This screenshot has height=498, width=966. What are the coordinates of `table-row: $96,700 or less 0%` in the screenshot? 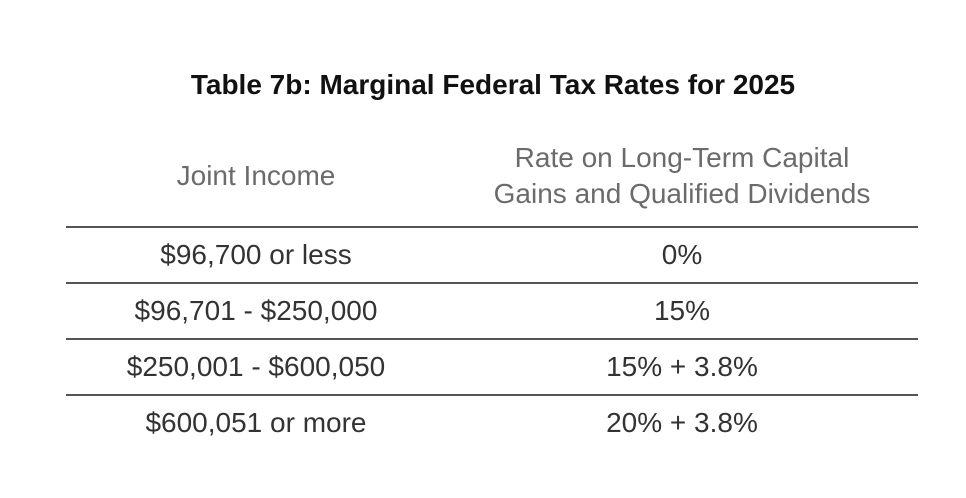 It's located at (492, 254).